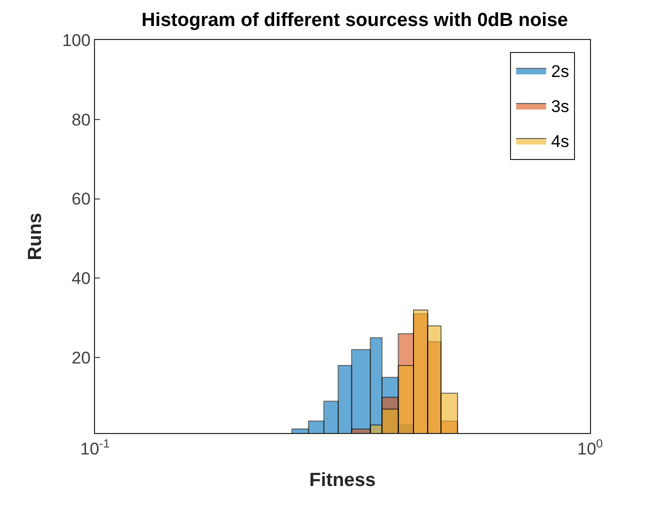 This screenshot has width=645, height=508. What do you see at coordinates (354, 20) in the screenshot?
I see `chart-title: Histogram of different sourcess with 0dB noise` at bounding box center [354, 20].